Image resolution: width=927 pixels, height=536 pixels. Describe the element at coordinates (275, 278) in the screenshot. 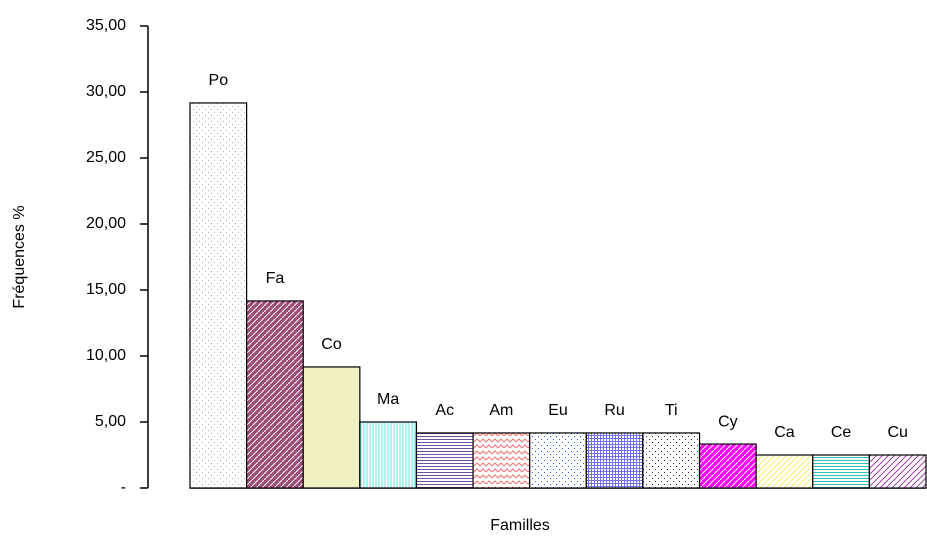

I see `bar-label: Fa` at that location.